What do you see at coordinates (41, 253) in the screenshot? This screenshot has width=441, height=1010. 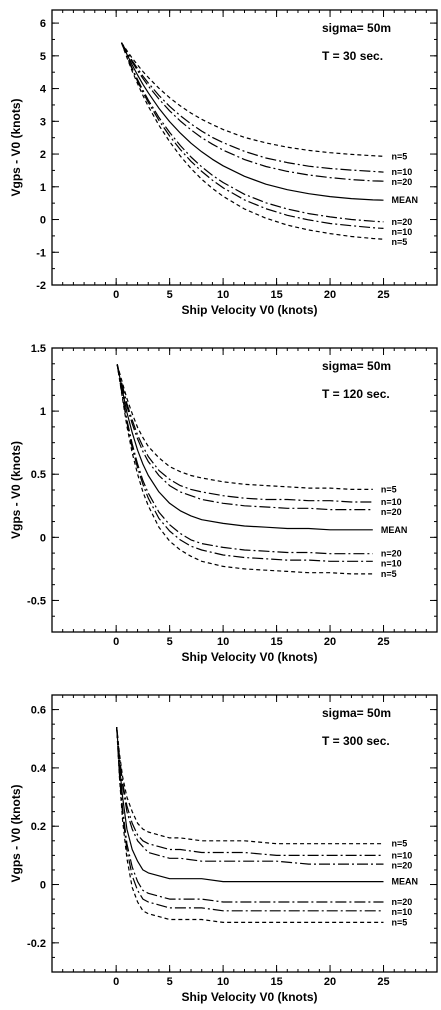 I see `y-tick-label: -1` at bounding box center [41, 253].